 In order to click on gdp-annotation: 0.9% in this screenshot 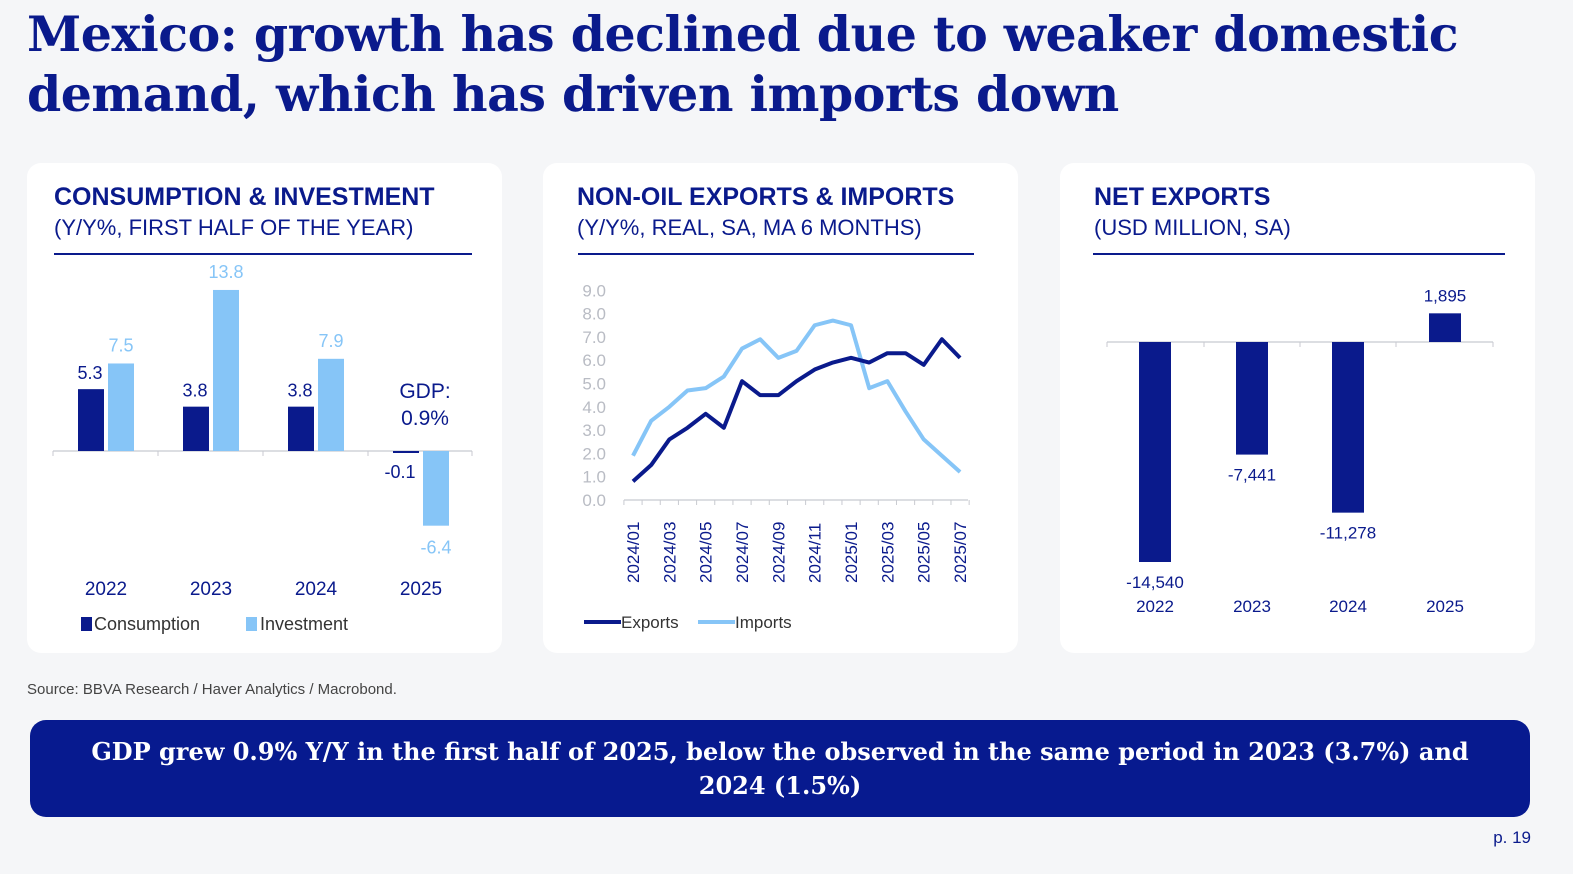, I will do `click(425, 418)`.